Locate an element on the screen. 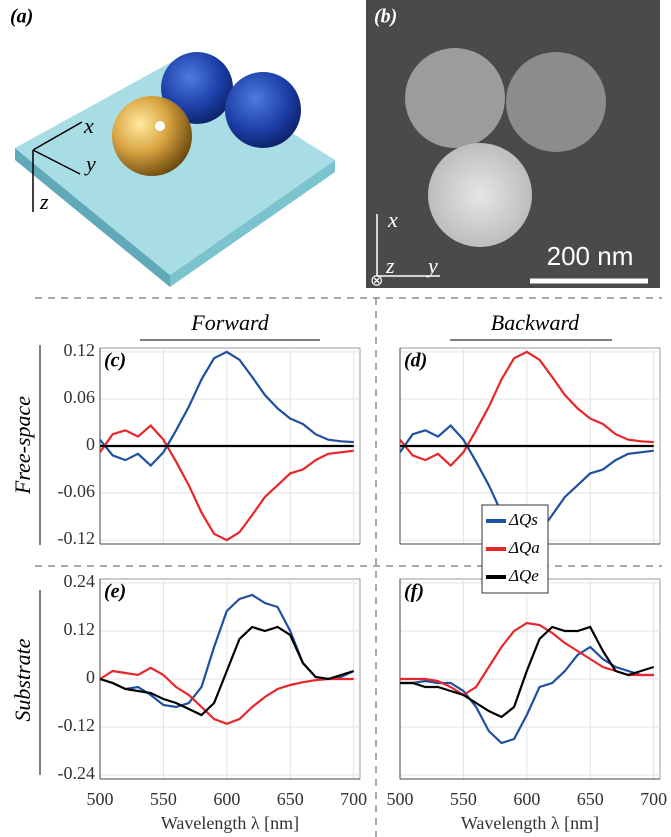 This screenshot has height=837, width=671. panel-label: (d) is located at coordinates (415, 361).